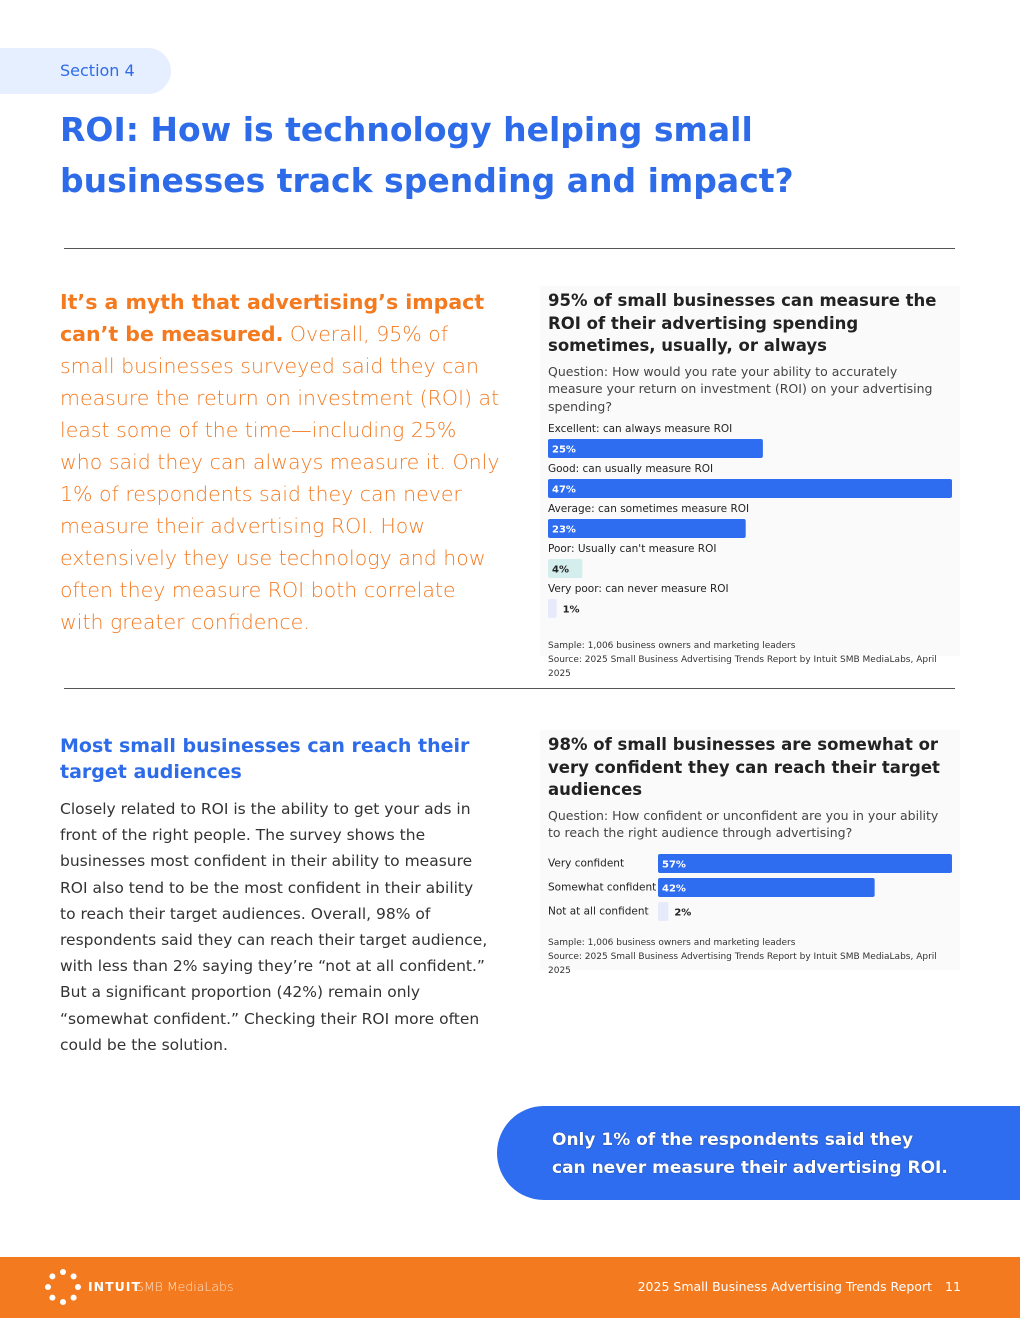 This screenshot has width=1020, height=1320. I want to click on value-label: 1%, so click(571, 610).